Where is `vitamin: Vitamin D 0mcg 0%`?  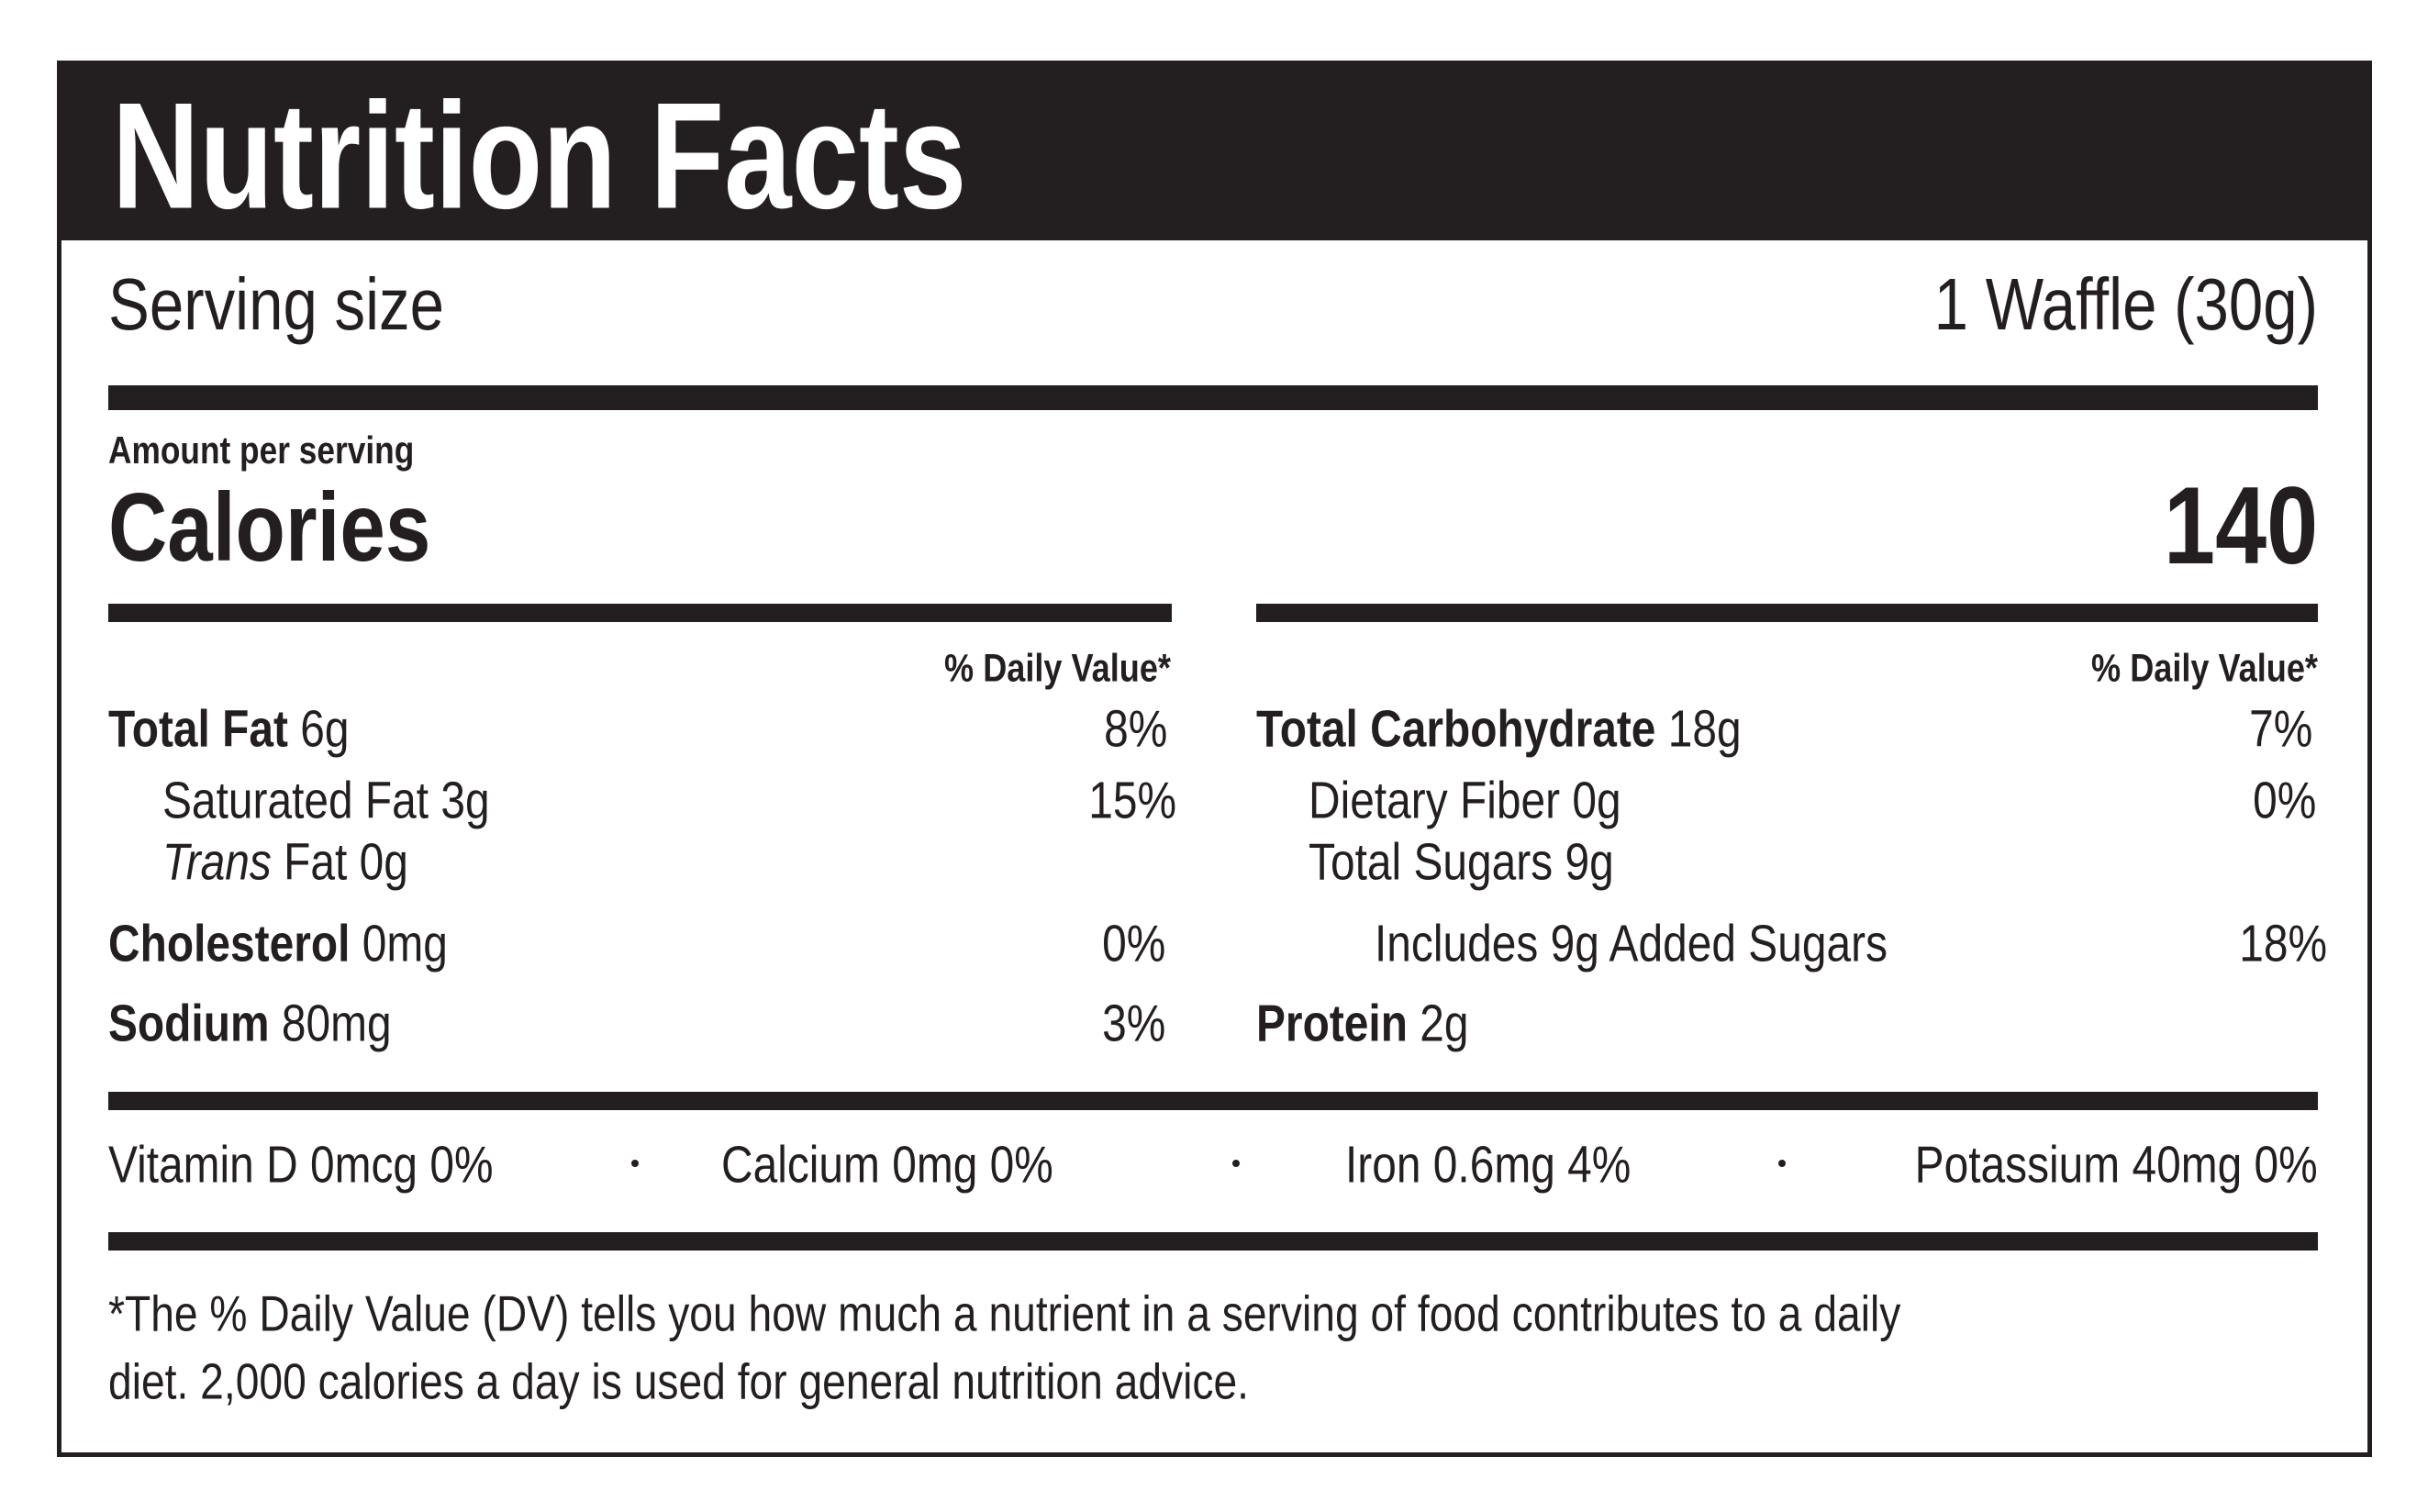
vitamin: Vitamin D 0mcg 0% is located at coordinates (301, 1165).